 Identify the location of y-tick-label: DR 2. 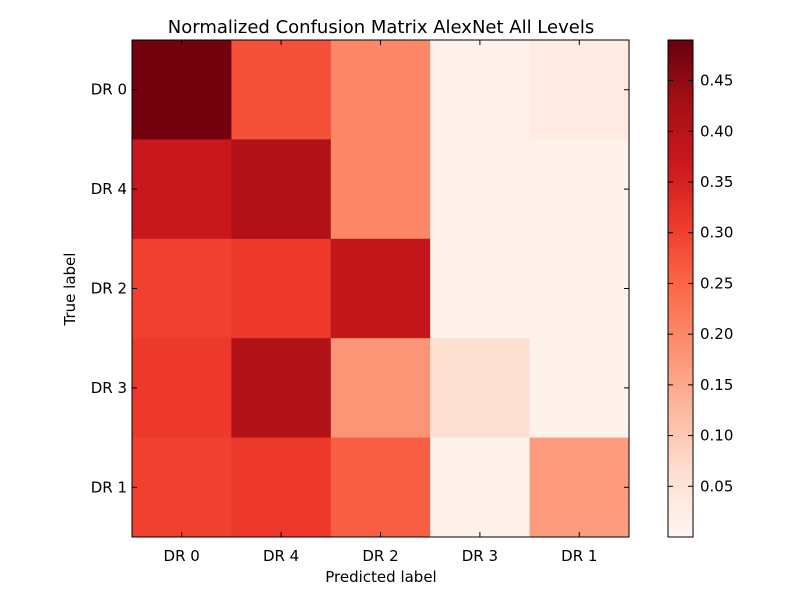
(109, 289).